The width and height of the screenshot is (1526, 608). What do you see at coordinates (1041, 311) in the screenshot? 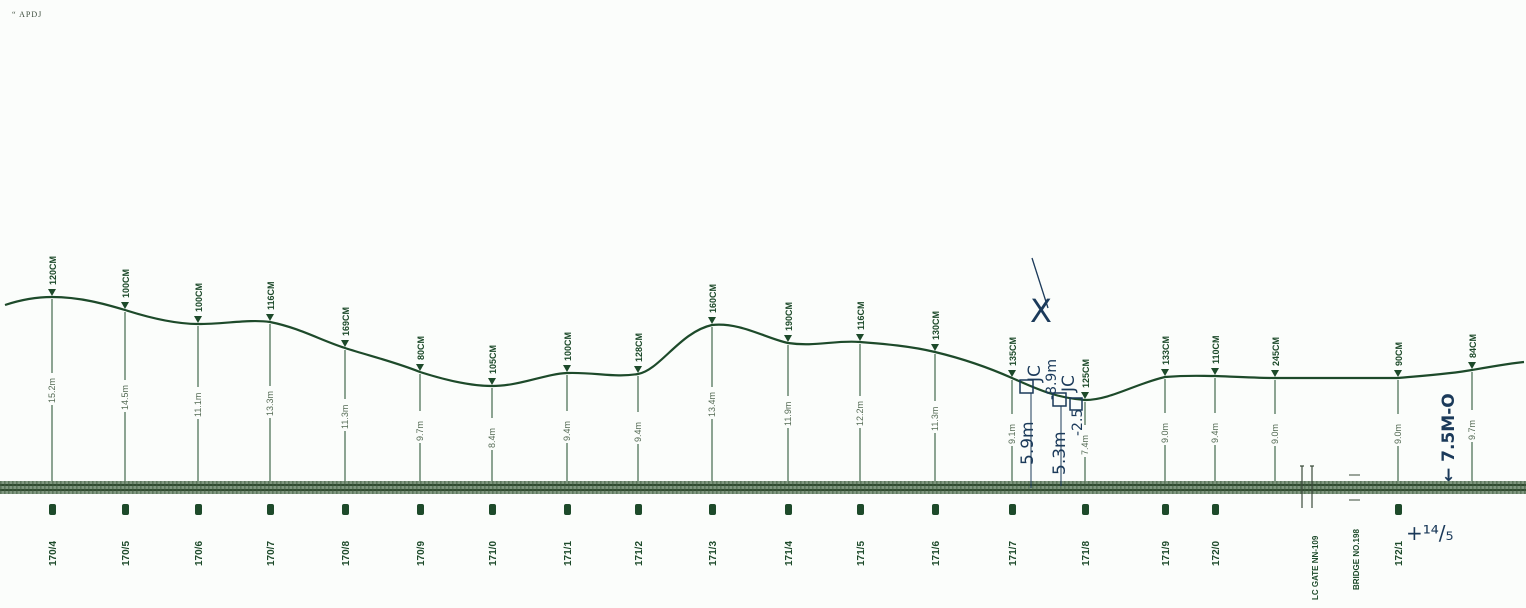
I see `x-mark: X` at bounding box center [1041, 311].